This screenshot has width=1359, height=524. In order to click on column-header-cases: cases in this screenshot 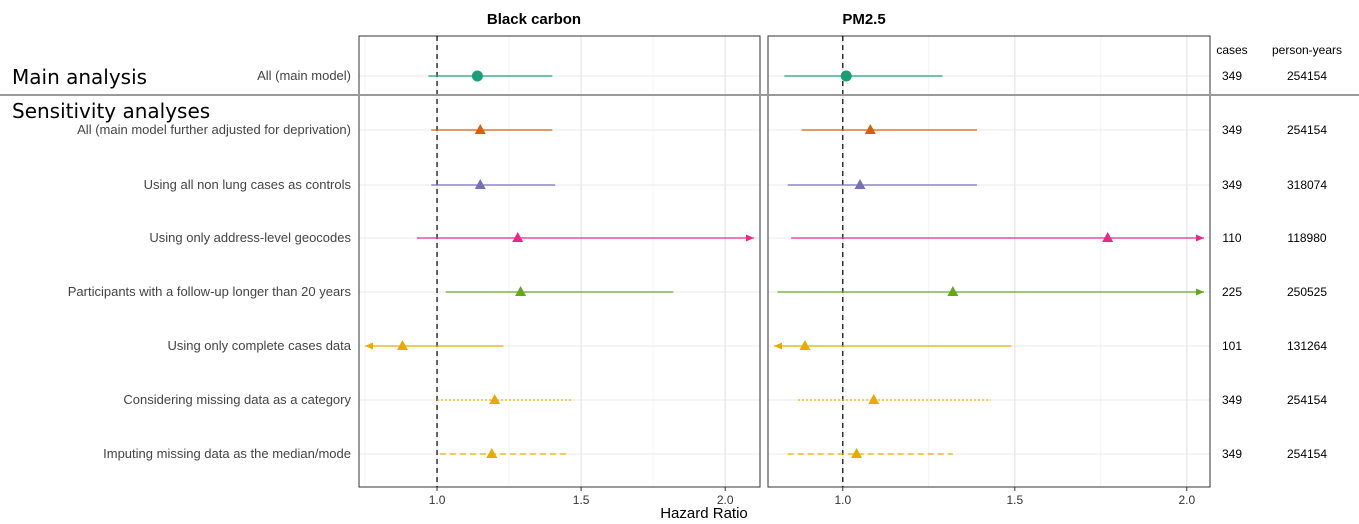, I will do `click(1231, 50)`.